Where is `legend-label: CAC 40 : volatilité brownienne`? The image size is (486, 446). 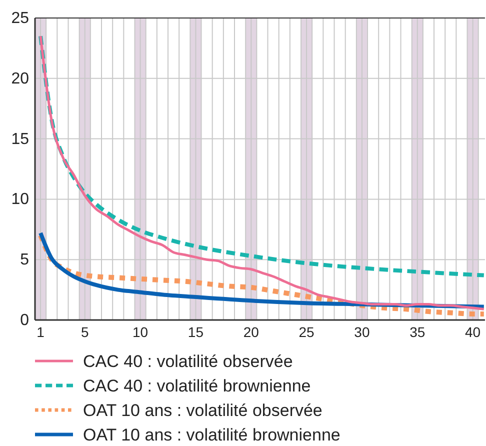
legend-label: CAC 40 : volatilité brownienne is located at coordinates (197, 386).